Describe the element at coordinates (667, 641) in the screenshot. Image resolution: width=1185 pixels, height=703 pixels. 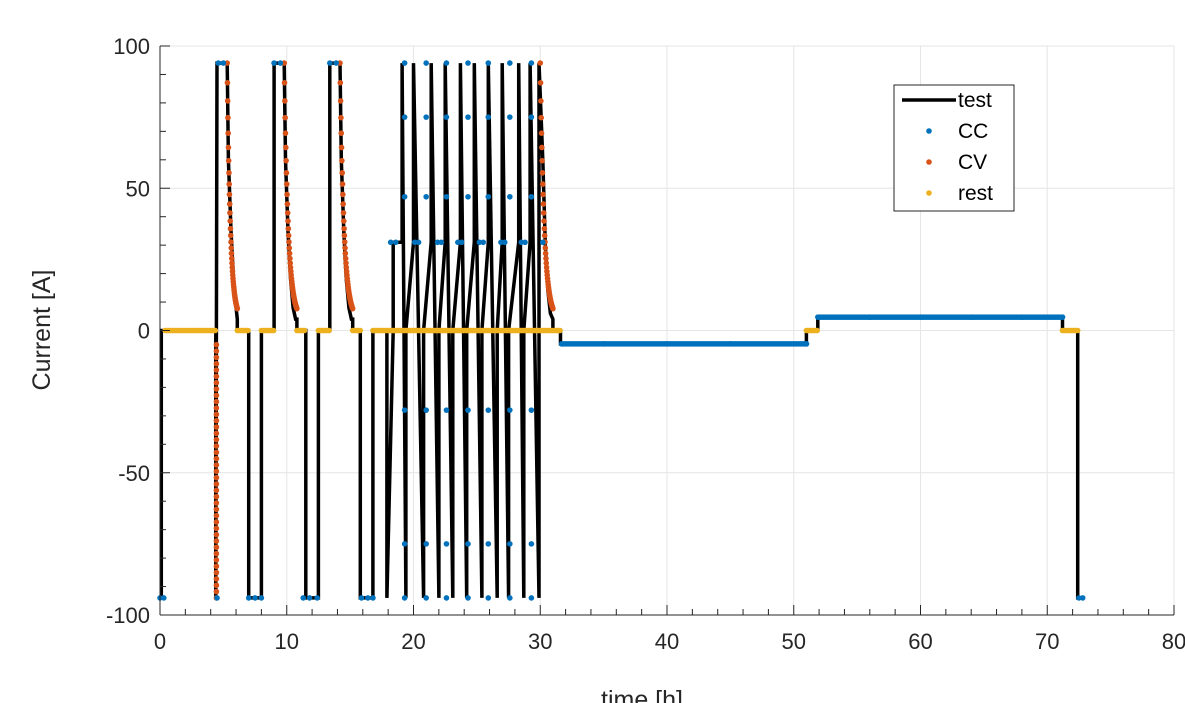
I see `x-tick-label: 40` at that location.